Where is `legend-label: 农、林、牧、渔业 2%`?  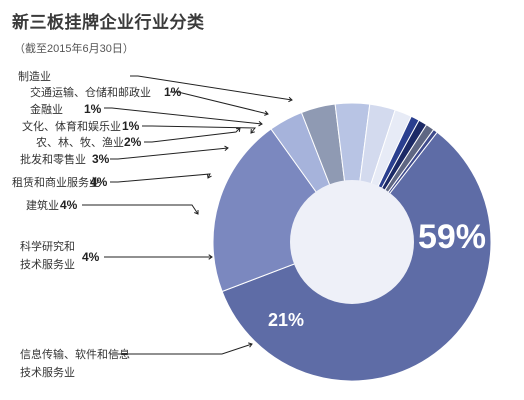
legend-label: 农、林、牧、渔业 2% is located at coordinates (138, 138).